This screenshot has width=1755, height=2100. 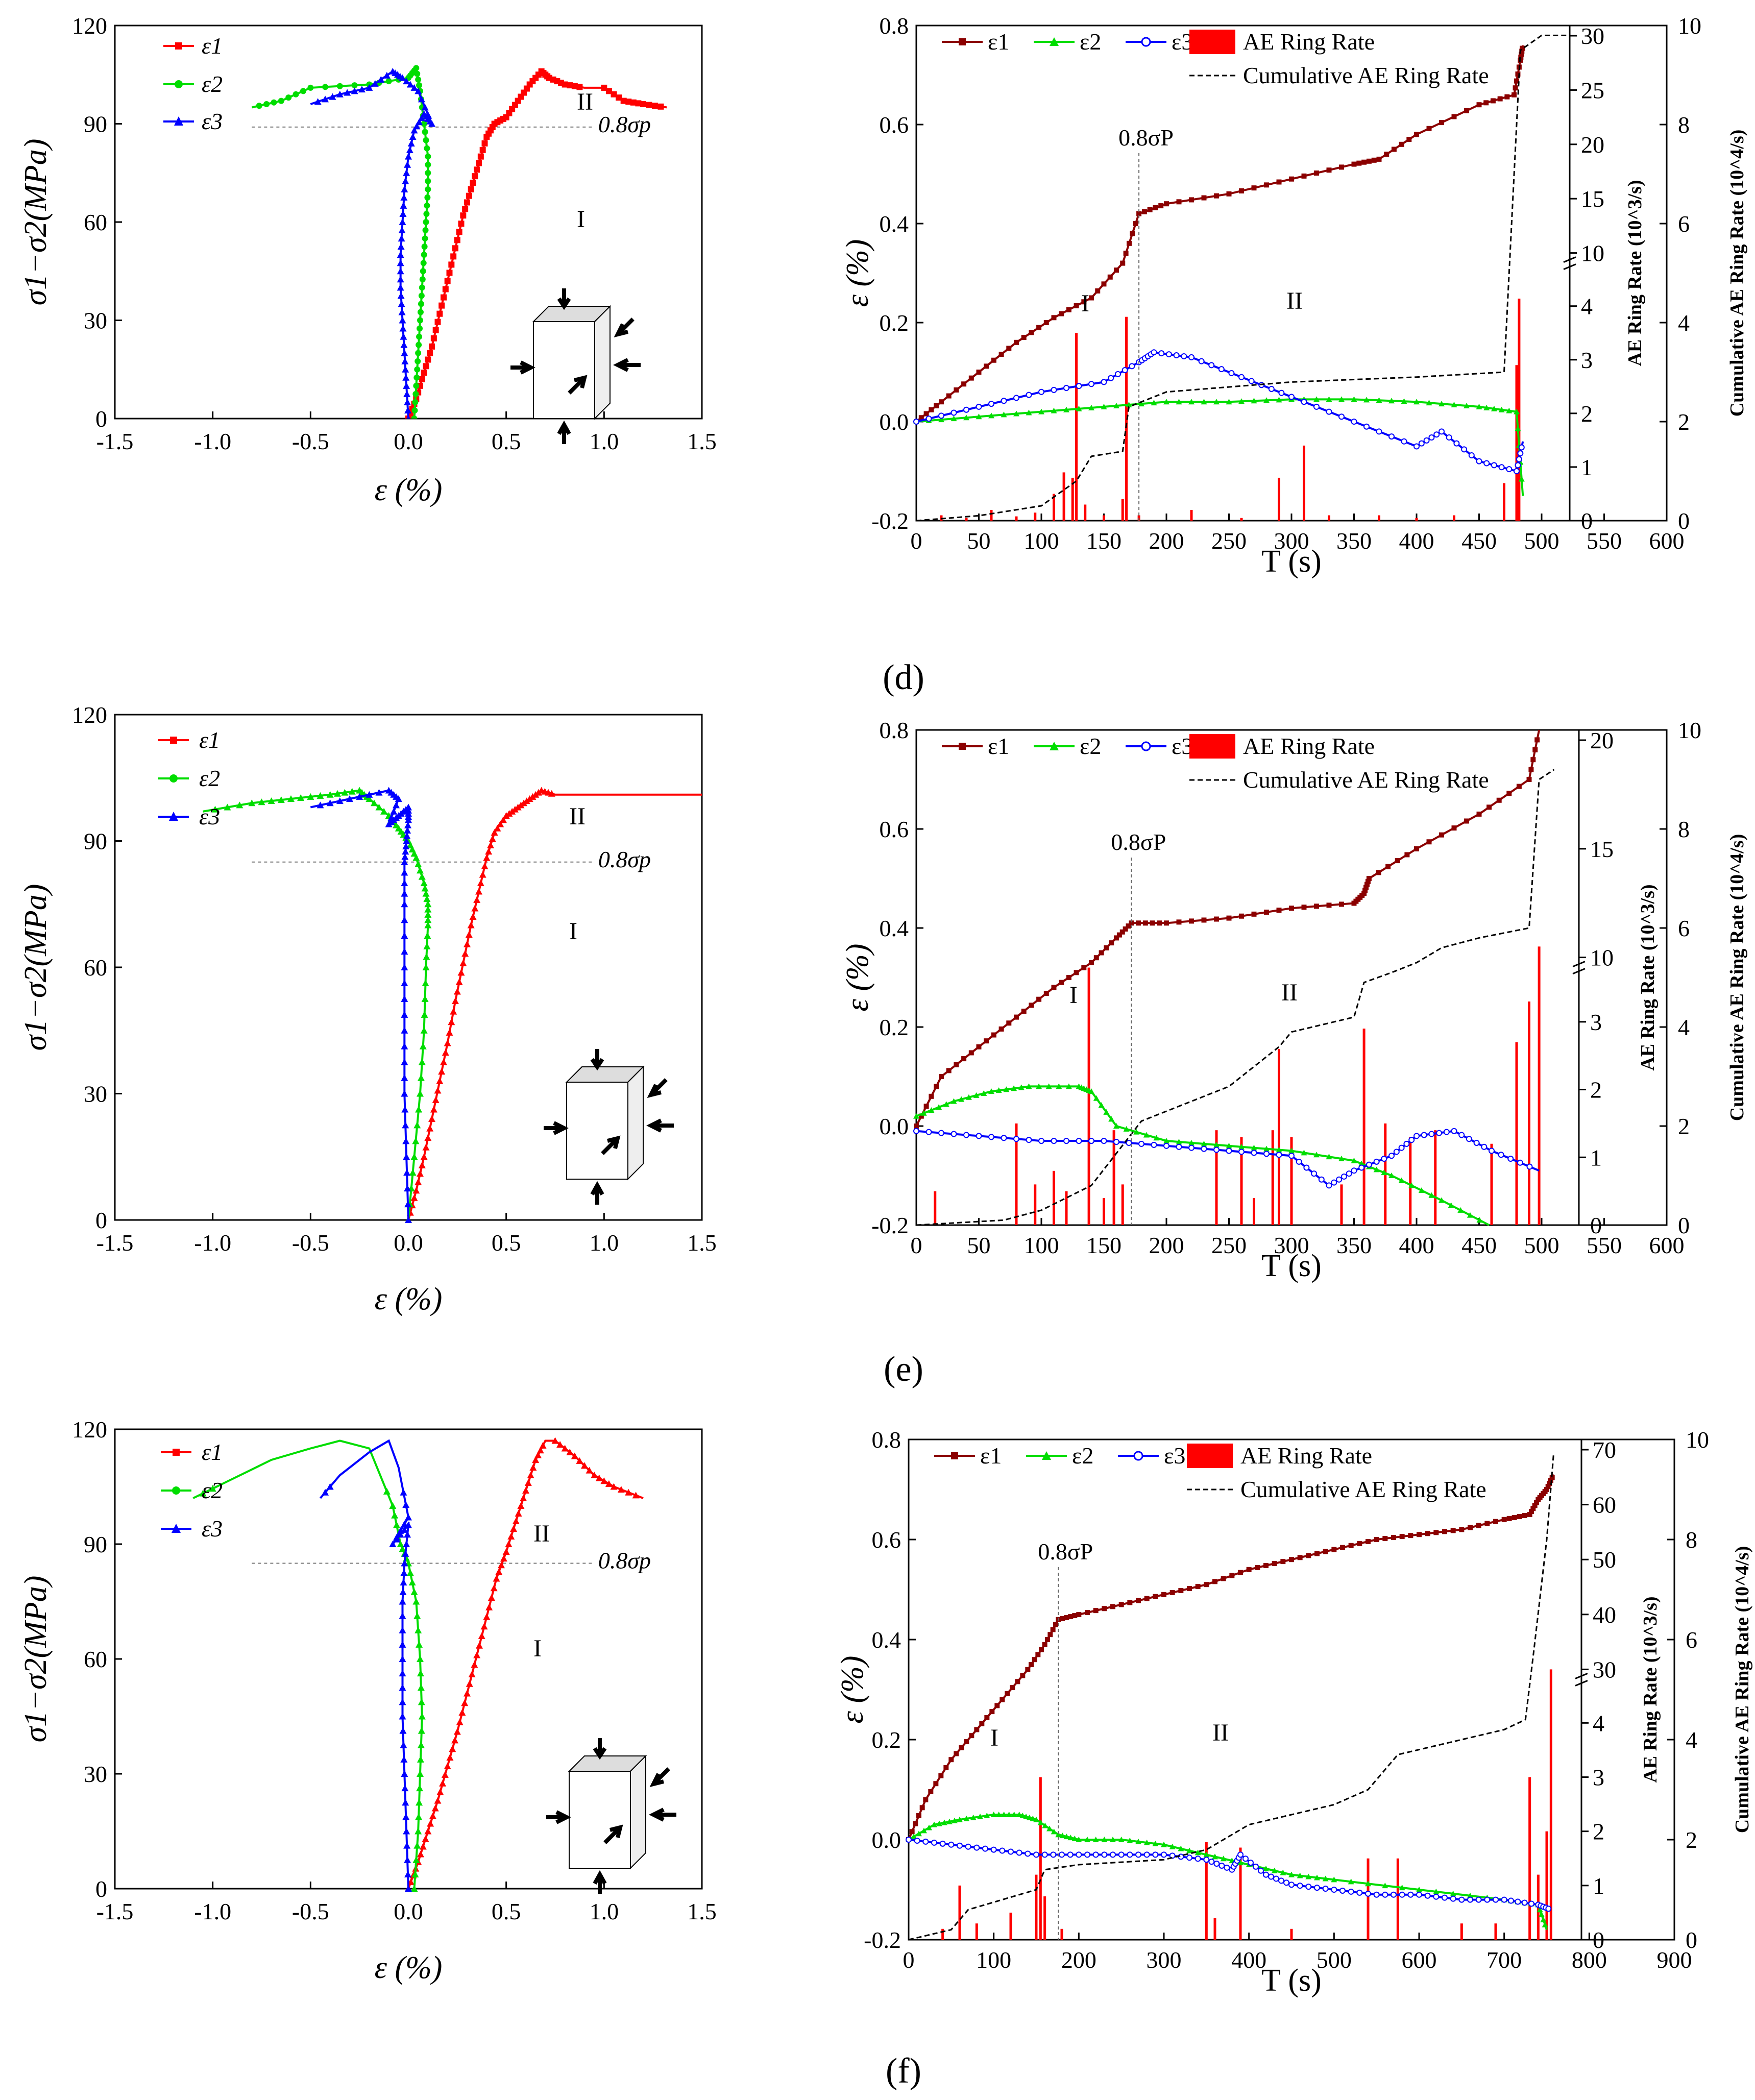 What do you see at coordinates (1220, 1732) in the screenshot?
I see `region-label-ii: II` at bounding box center [1220, 1732].